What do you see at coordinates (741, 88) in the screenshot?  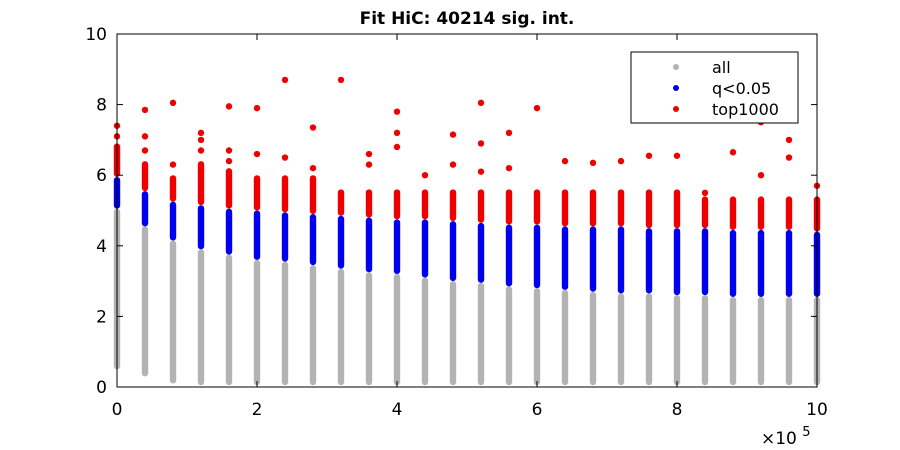 I see `legend-label-q005: q<0.05` at bounding box center [741, 88].